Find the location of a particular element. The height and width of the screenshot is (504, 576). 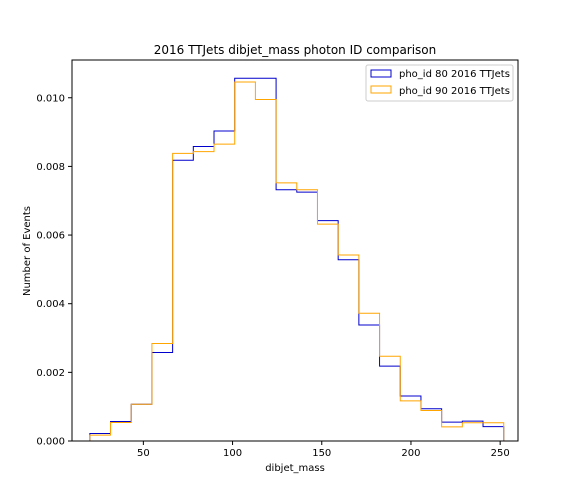

legend-label-series-2: pho_id 90 2016 TTJets is located at coordinates (454, 91).